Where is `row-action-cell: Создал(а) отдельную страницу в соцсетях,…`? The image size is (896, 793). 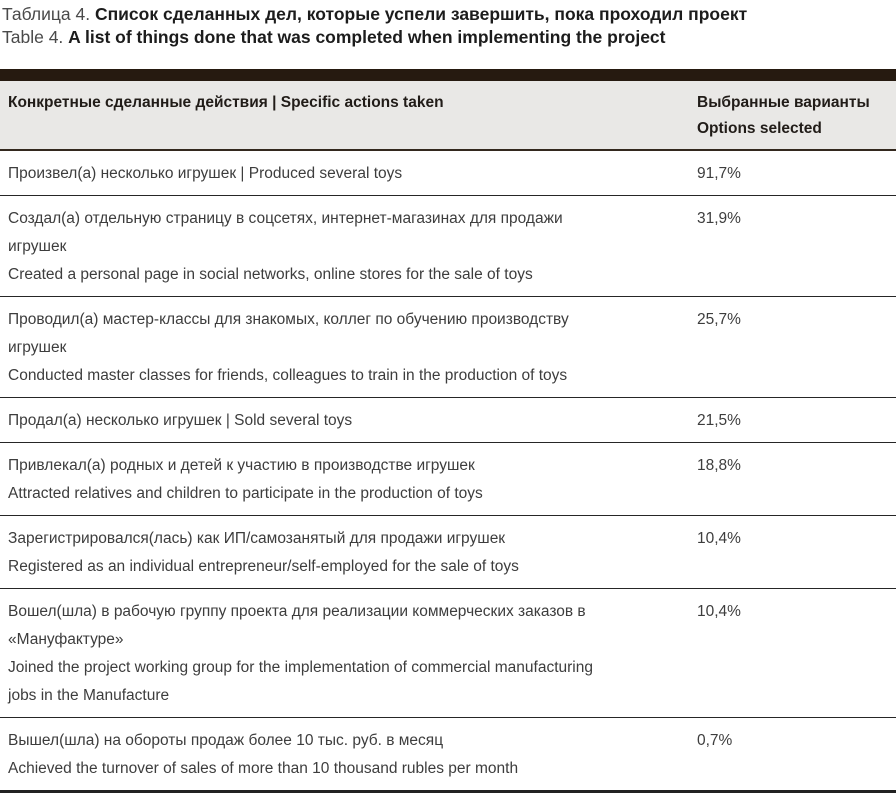
row-action-cell: Создал(а) отдельную страницу в соцсетях,… is located at coordinates (348, 247).